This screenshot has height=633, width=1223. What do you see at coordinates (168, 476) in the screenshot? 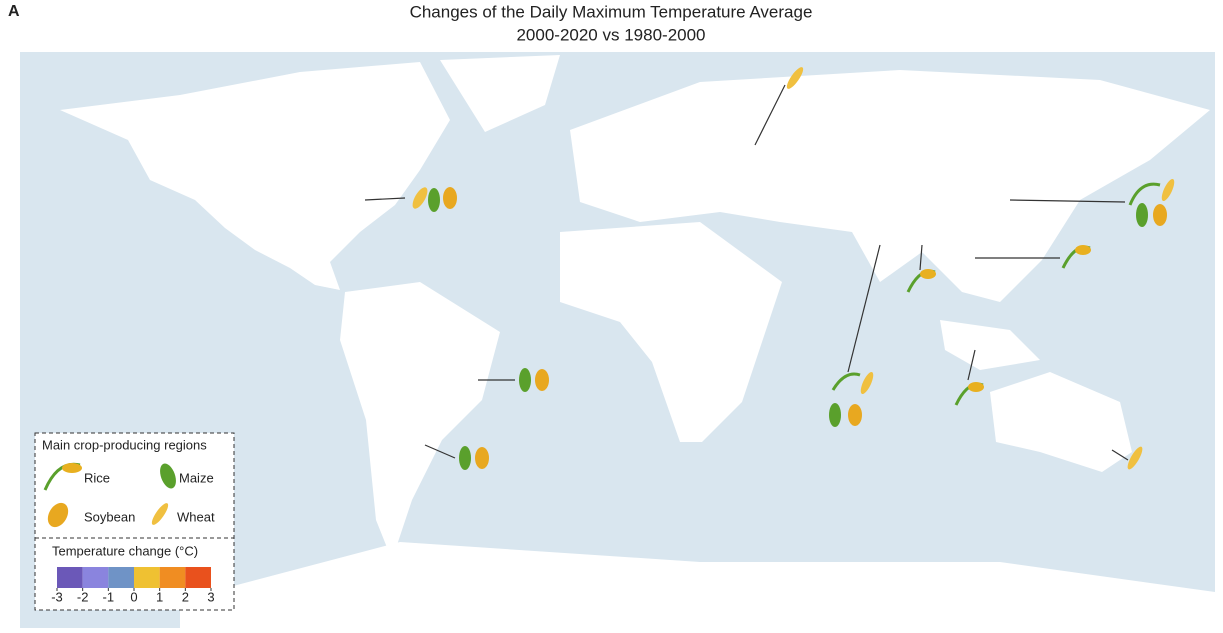
I see `maize-icon` at bounding box center [168, 476].